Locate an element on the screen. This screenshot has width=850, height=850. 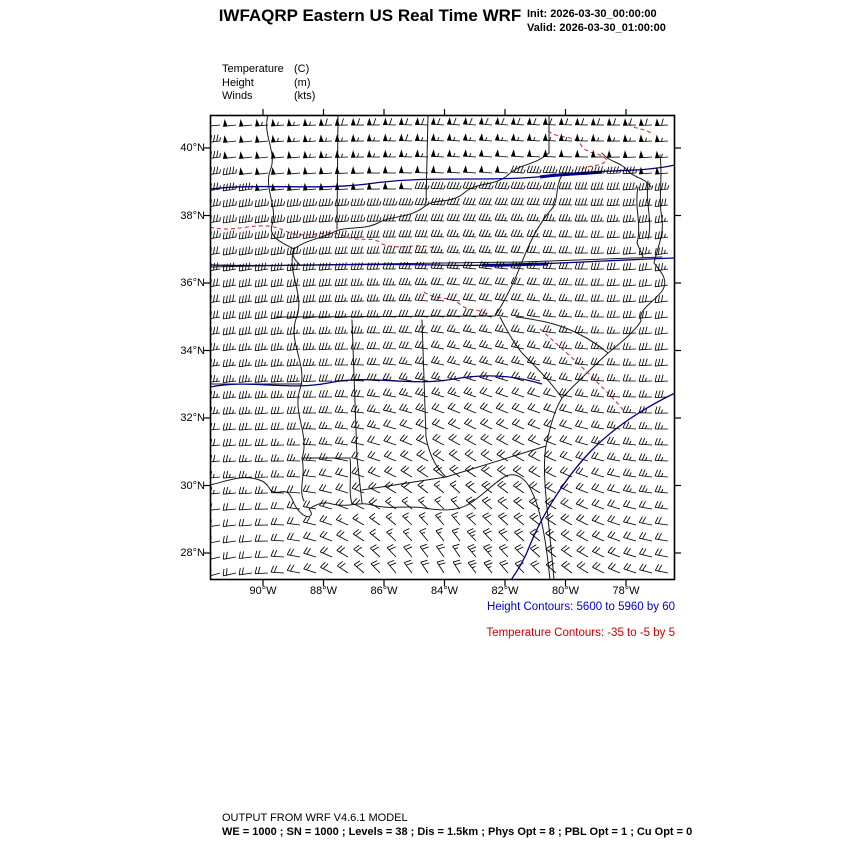
init-time-label: Init: 2026-03-30_00:00:00 is located at coordinates (592, 14).